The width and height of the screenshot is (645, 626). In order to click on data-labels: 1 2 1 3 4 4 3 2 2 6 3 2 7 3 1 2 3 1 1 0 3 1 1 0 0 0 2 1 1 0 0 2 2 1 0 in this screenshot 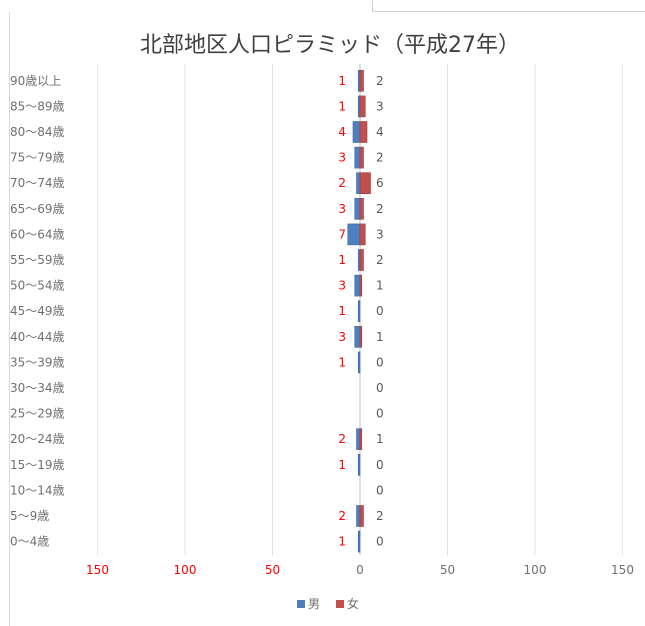, I will do `click(360, 311)`.